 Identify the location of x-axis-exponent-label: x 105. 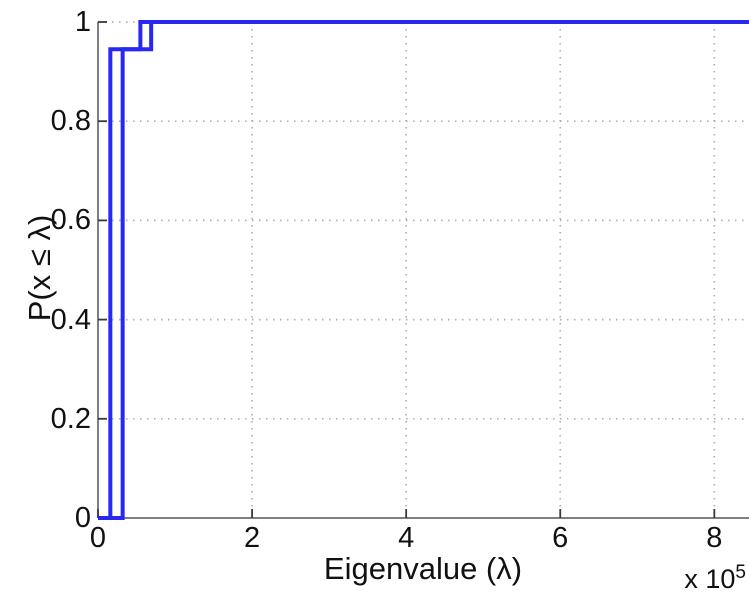
(715, 579).